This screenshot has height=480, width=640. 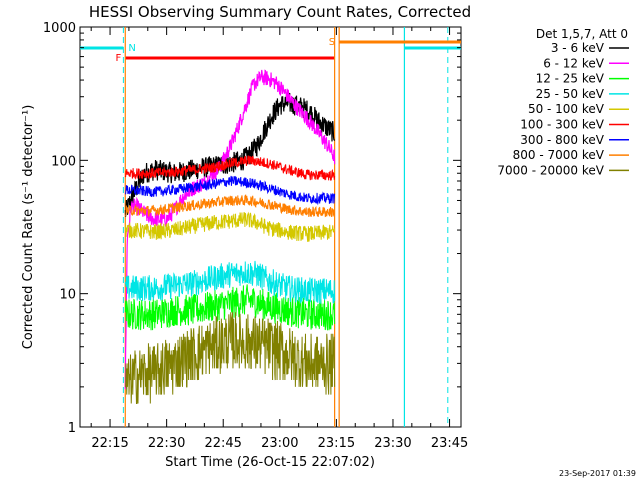 What do you see at coordinates (562, 125) in the screenshot?
I see `legend-label: 100 - 300 keV` at bounding box center [562, 125].